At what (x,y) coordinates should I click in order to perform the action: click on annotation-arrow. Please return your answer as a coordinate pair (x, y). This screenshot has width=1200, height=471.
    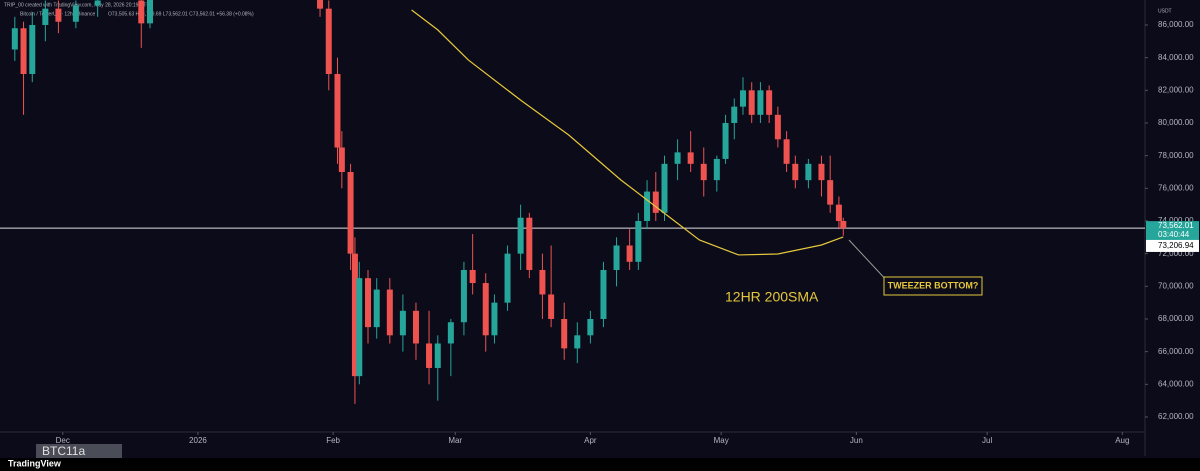
    Looking at the image, I should click on (869, 262).